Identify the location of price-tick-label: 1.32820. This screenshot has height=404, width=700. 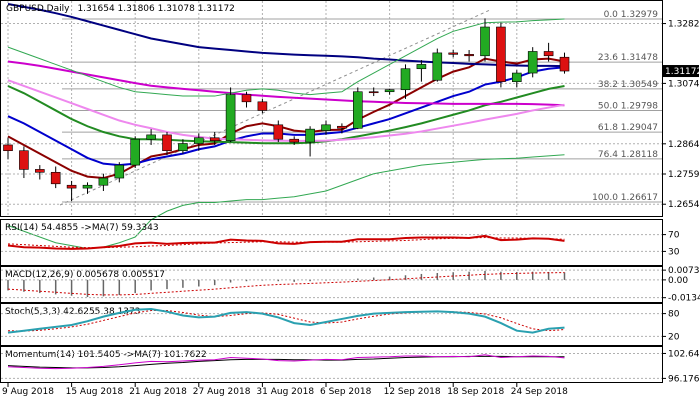
(684, 25).